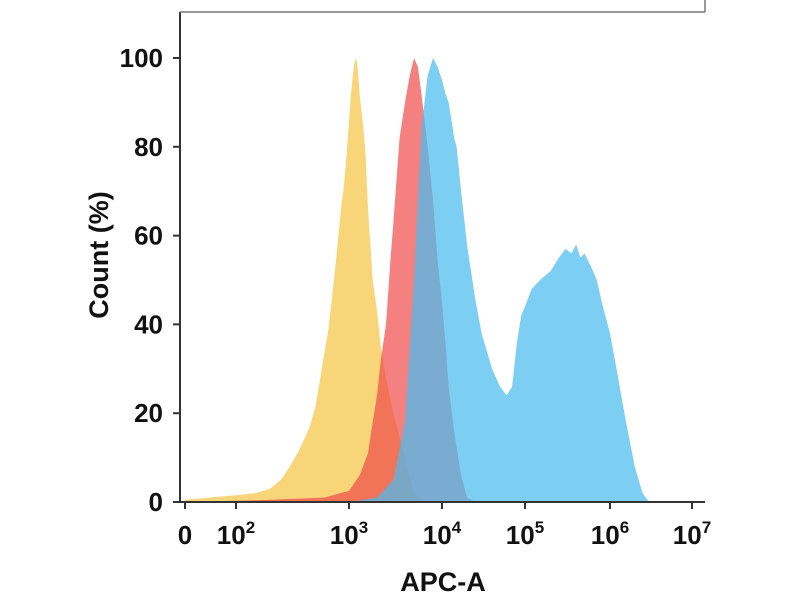  Describe the element at coordinates (148, 324) in the screenshot. I see `y-tick-label: 40` at that location.